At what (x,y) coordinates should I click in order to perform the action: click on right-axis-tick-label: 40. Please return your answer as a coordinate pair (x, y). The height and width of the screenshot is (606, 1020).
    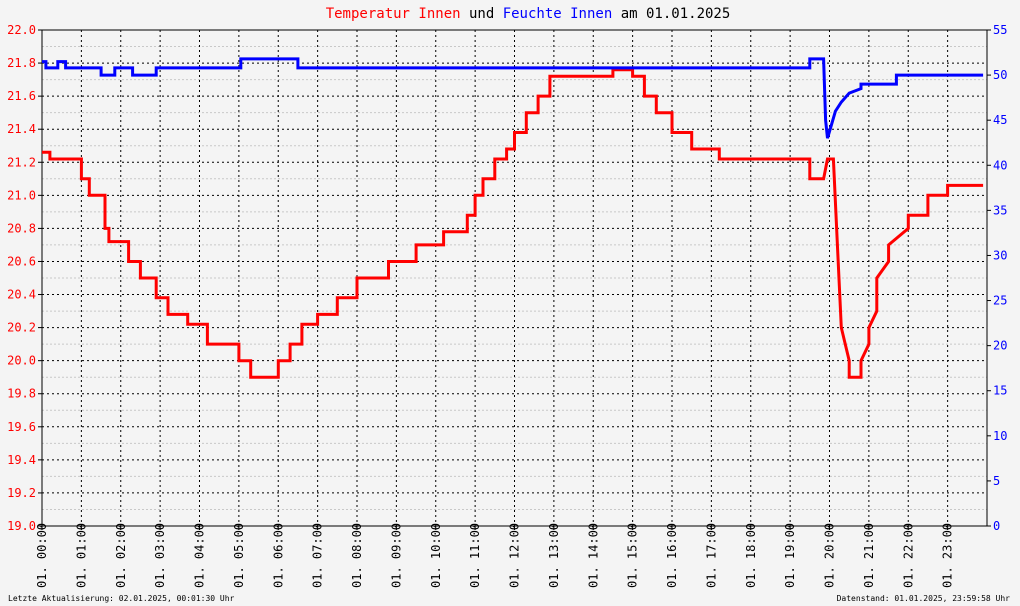
    Looking at the image, I should click on (1000, 165).